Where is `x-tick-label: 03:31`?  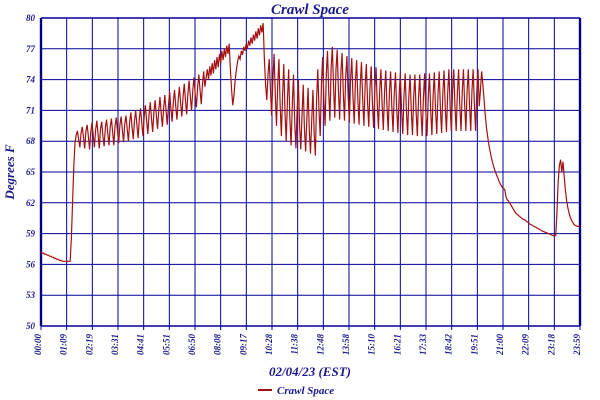
x-tick-label: 03:31 is located at coordinates (115, 344).